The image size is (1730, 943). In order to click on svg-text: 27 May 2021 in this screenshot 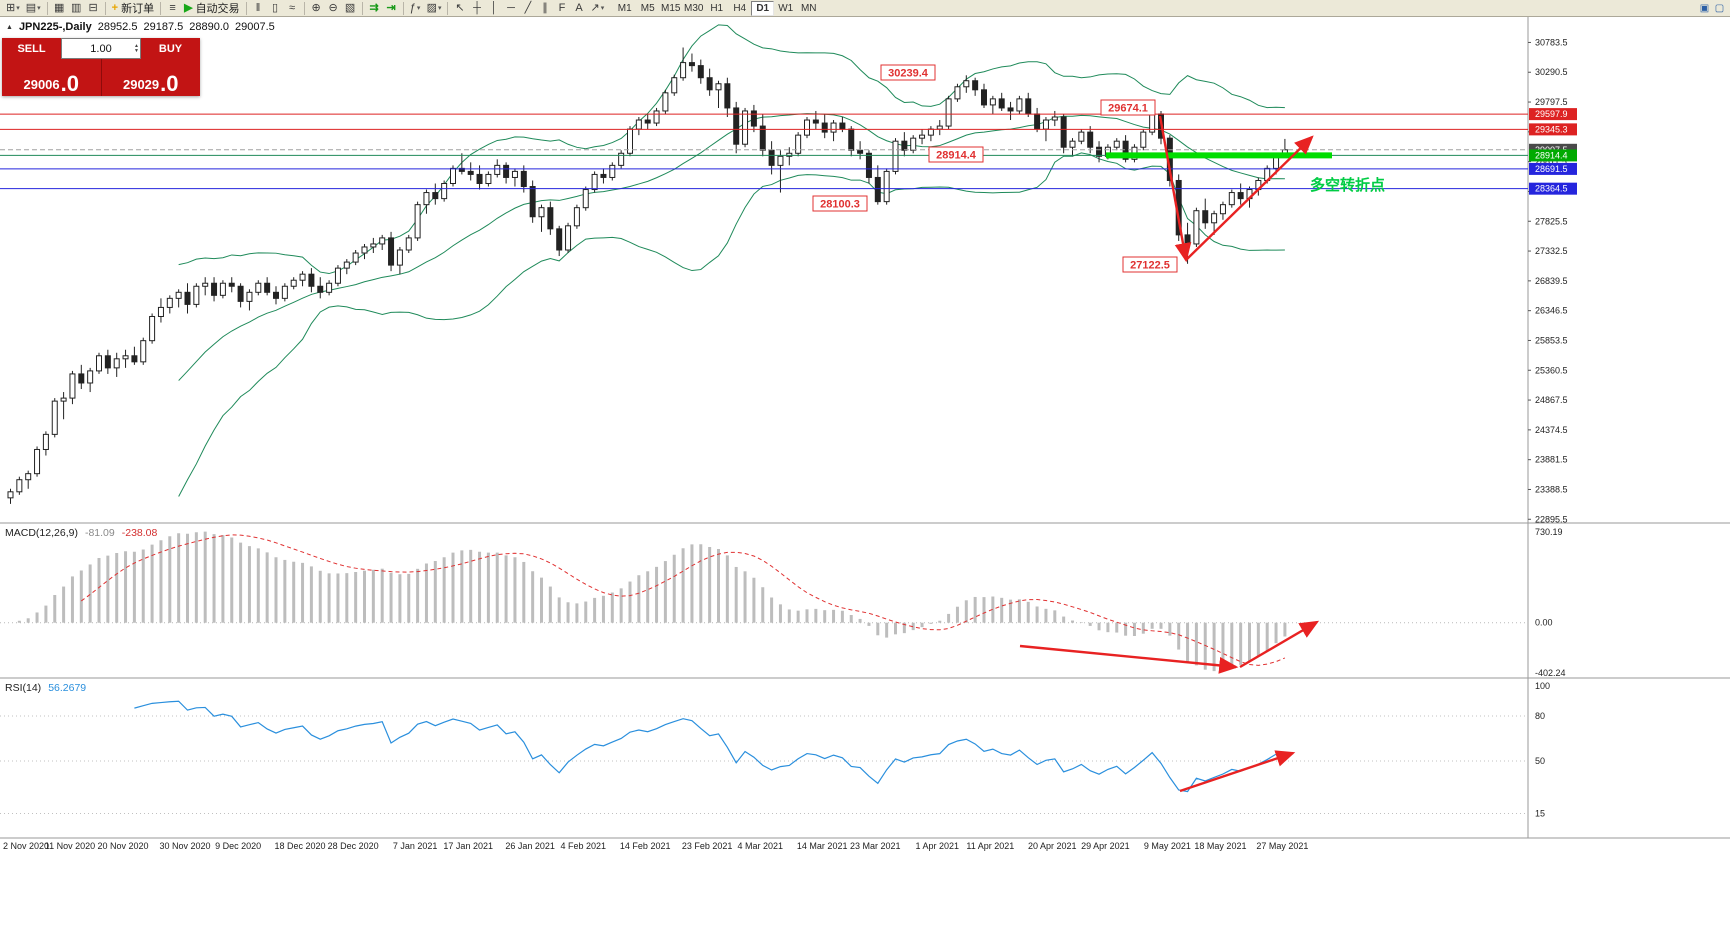, I will do `click(1282, 846)`.